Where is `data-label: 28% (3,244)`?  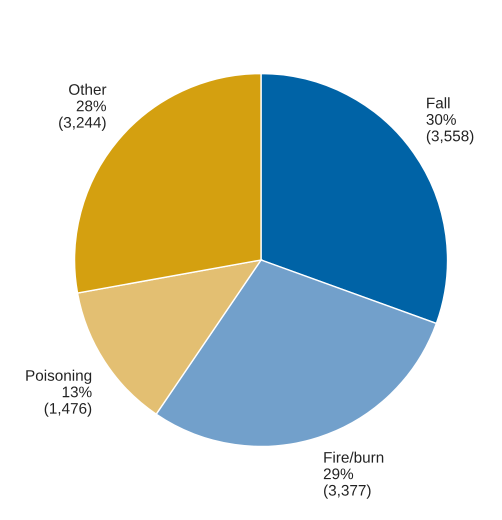 data-label: 28% (3,244) is located at coordinates (82, 115).